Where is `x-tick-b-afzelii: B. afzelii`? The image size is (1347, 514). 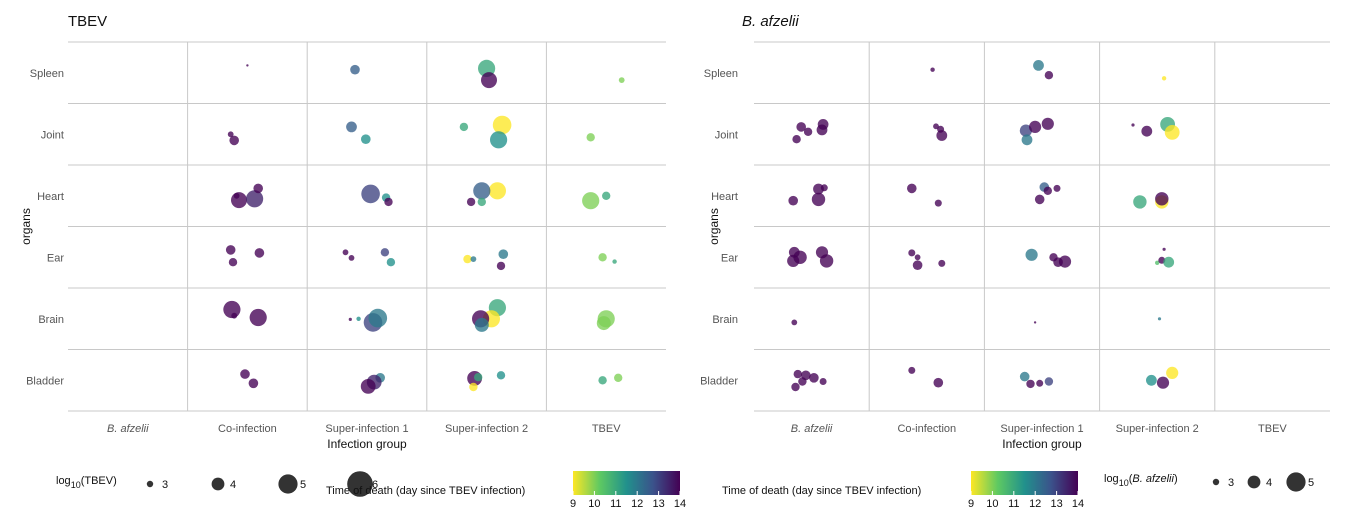
x-tick-b-afzelii: B. afzelii is located at coordinates (128, 429).